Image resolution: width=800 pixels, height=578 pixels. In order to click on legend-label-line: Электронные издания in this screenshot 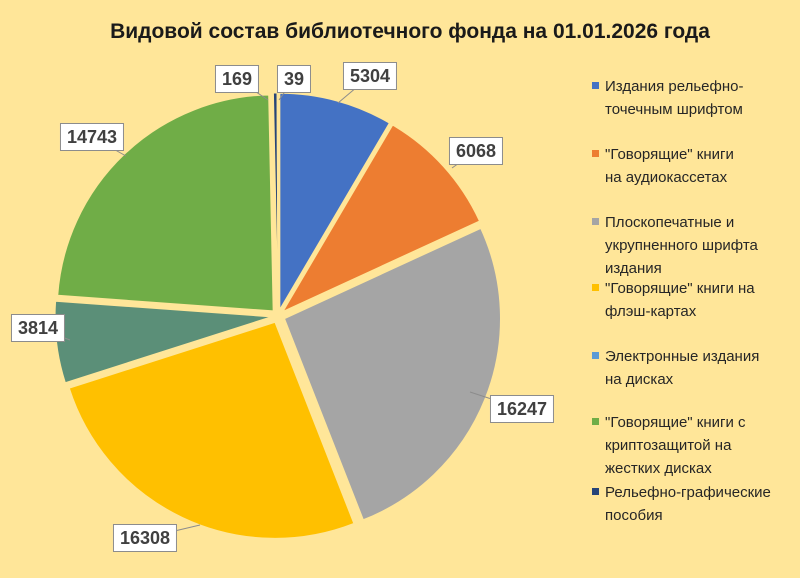, I will do `click(682, 356)`.